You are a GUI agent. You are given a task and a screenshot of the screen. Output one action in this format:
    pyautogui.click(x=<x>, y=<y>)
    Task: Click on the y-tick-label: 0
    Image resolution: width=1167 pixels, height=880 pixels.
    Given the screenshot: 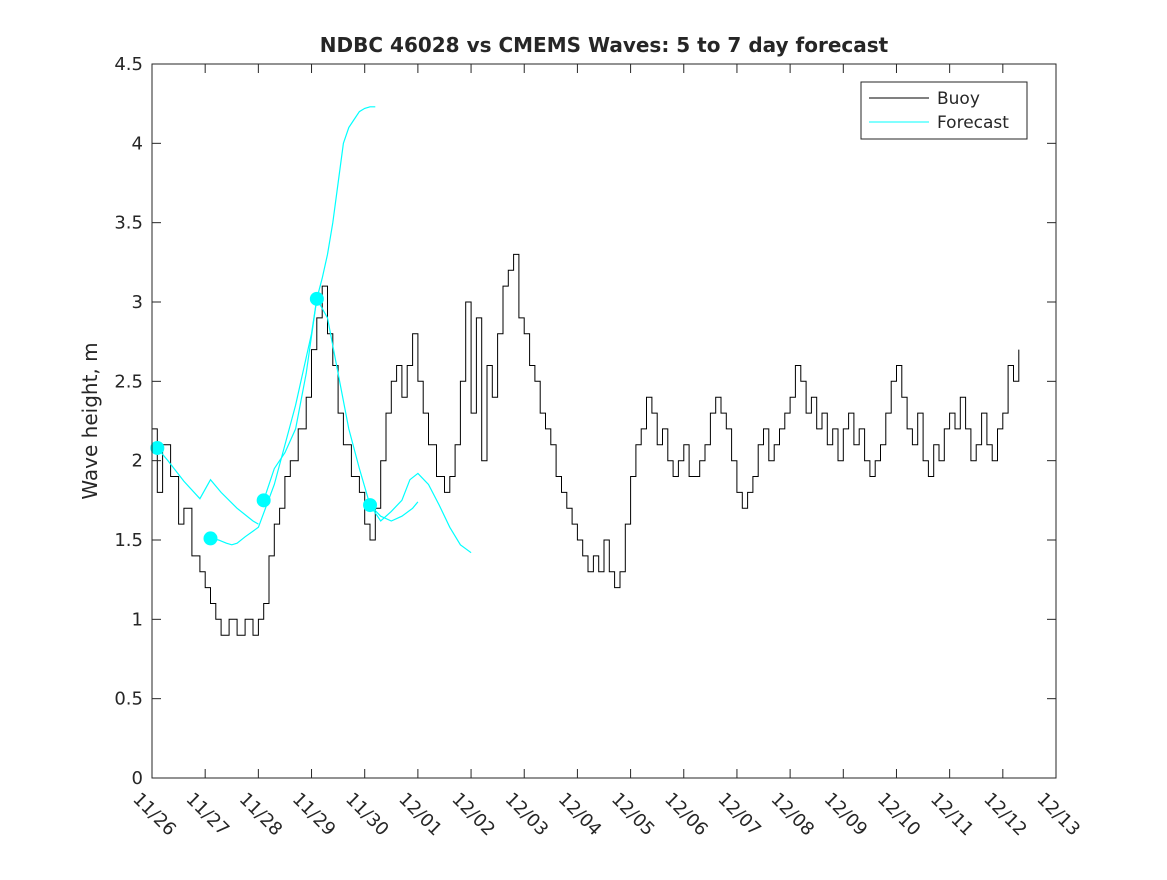 What is the action you would take?
    pyautogui.click(x=137, y=778)
    